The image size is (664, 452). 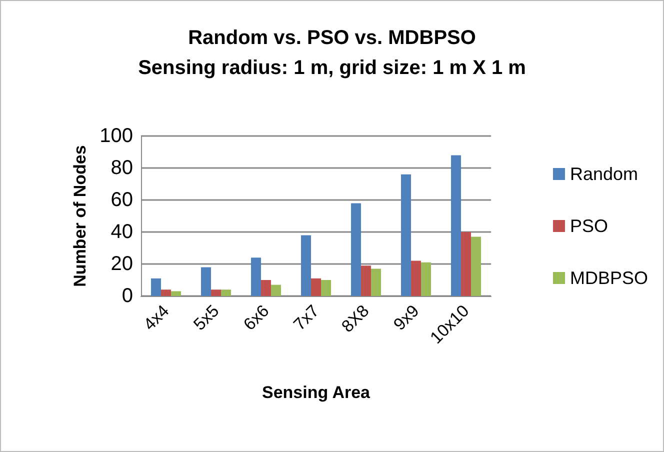 What do you see at coordinates (256, 317) in the screenshot?
I see `x-tick-label: 6x6` at bounding box center [256, 317].